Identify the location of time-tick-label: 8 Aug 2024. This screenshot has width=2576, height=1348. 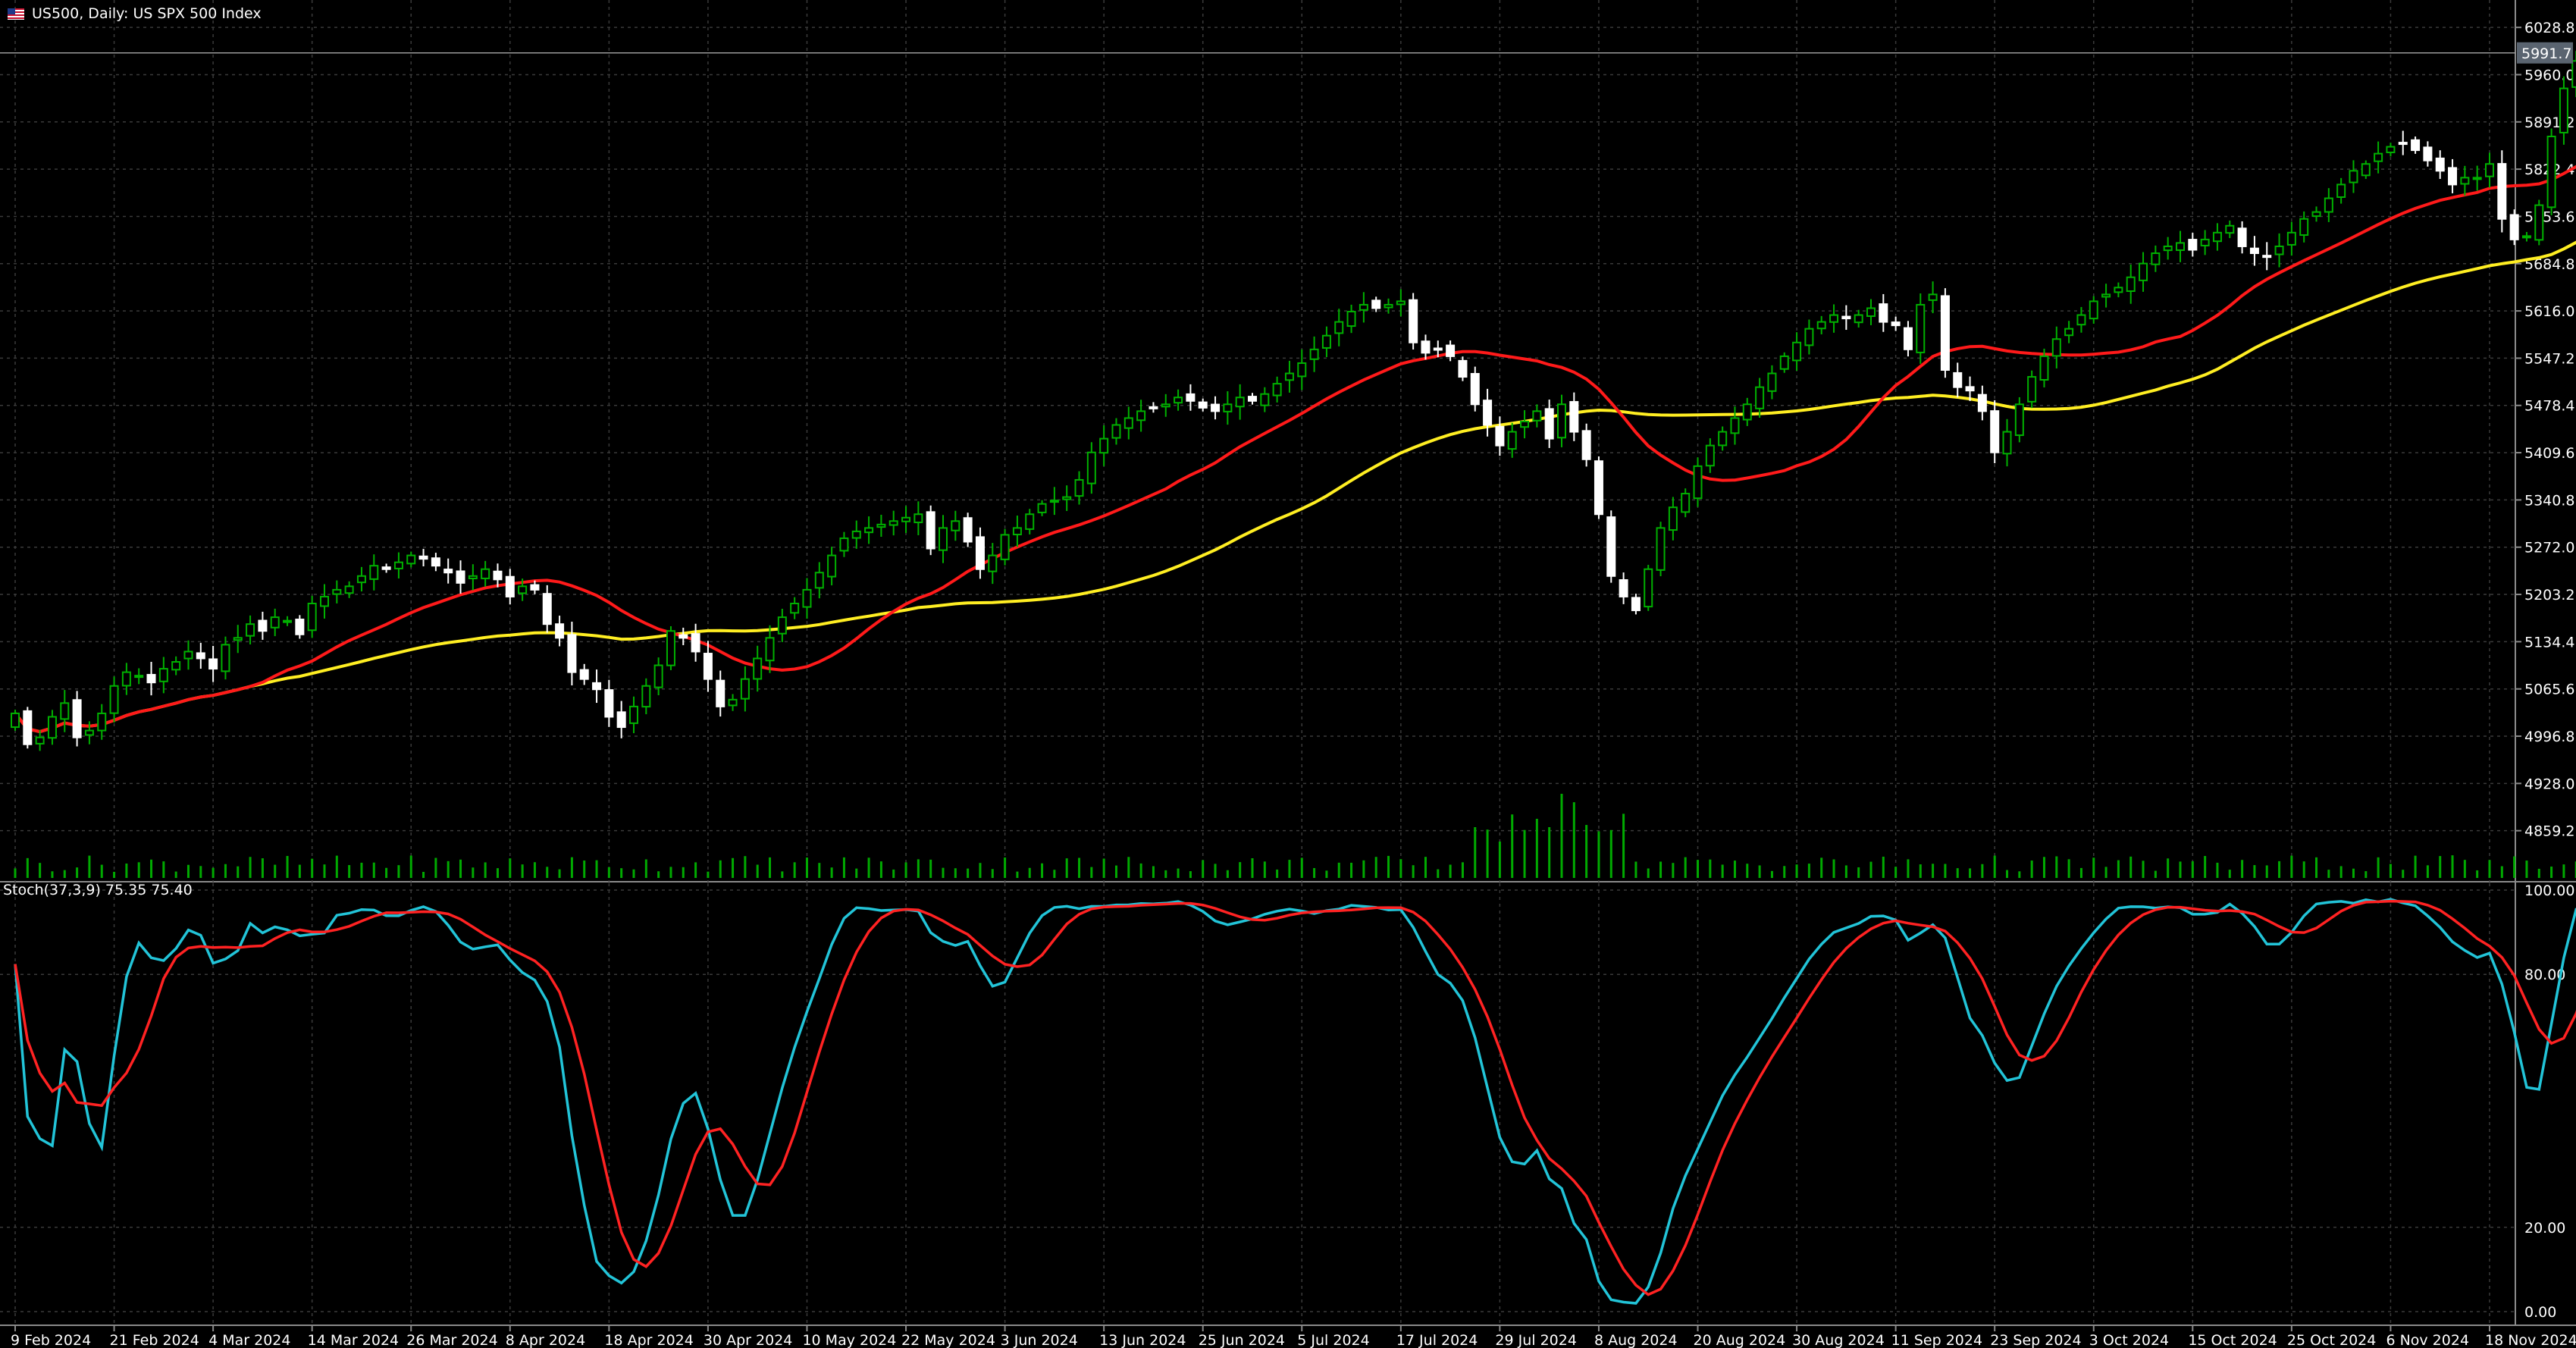
(1636, 1340).